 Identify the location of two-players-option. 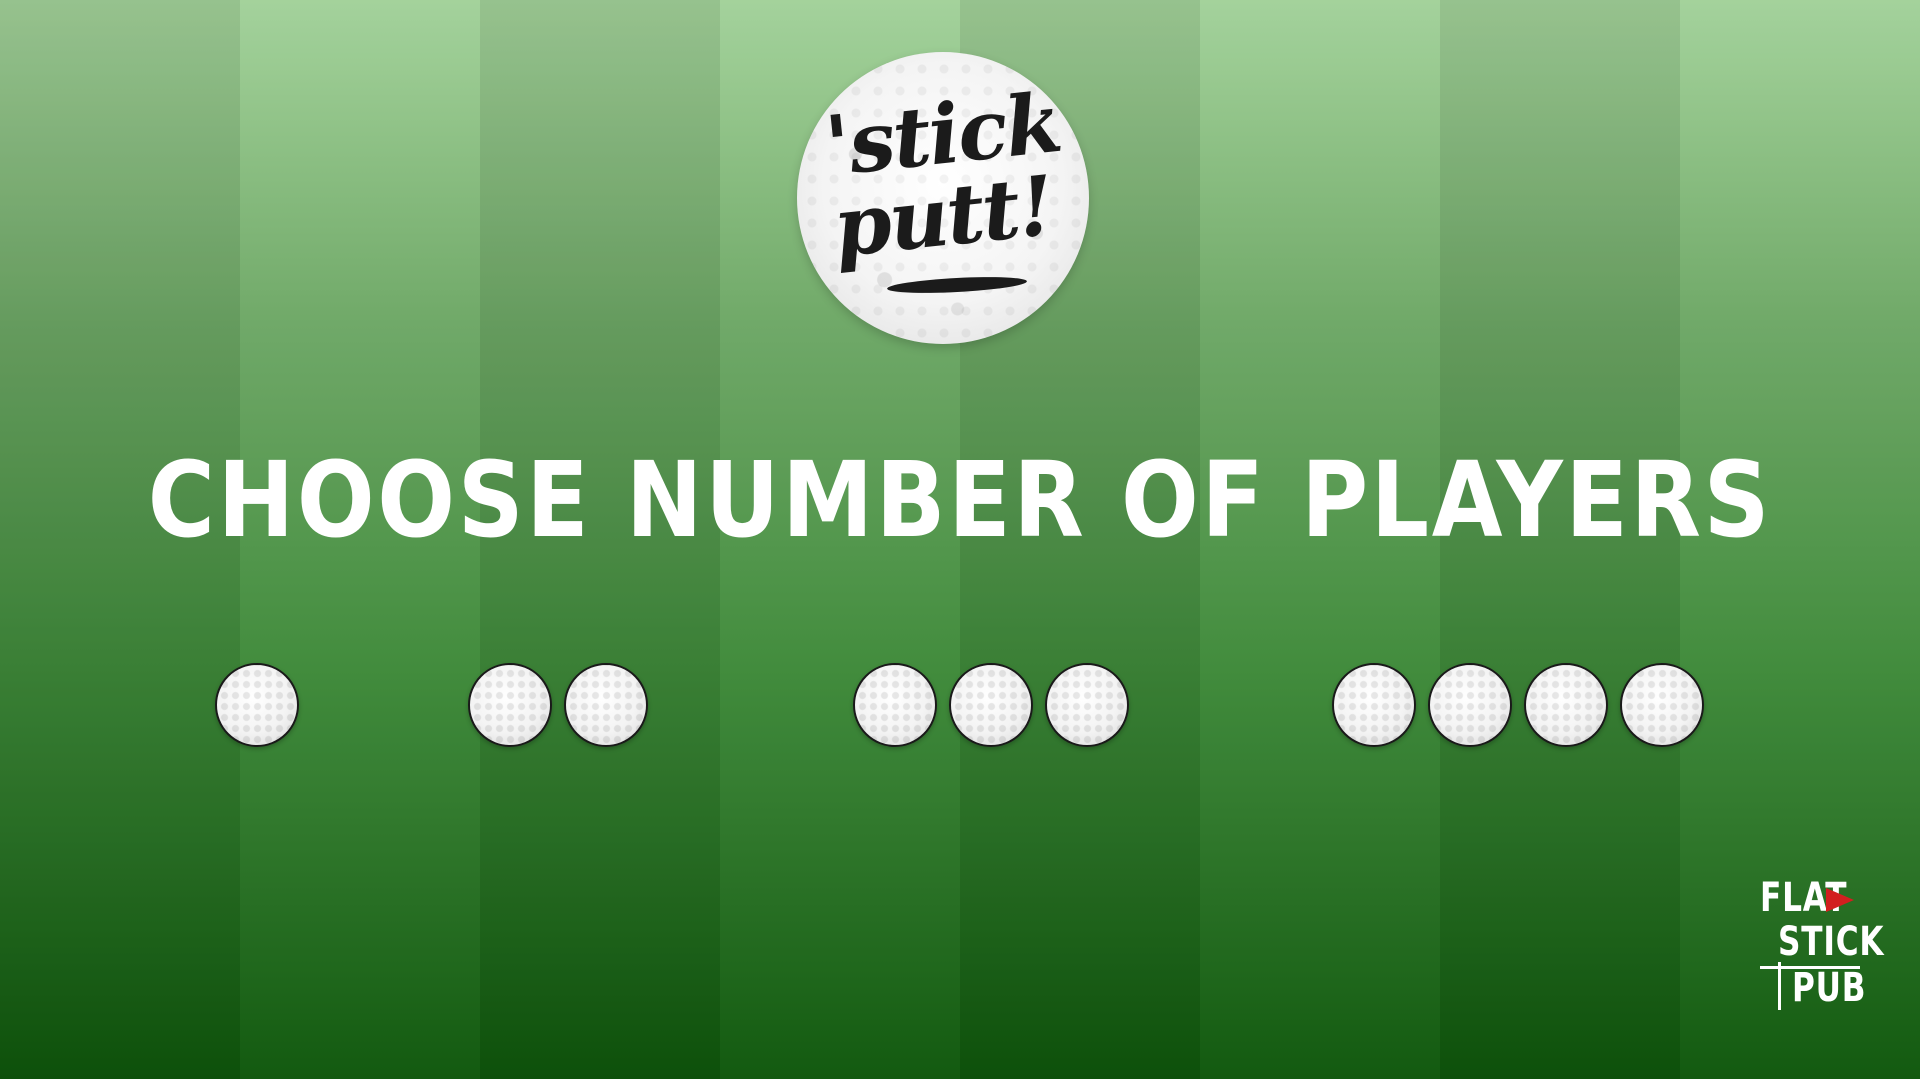
(558, 705).